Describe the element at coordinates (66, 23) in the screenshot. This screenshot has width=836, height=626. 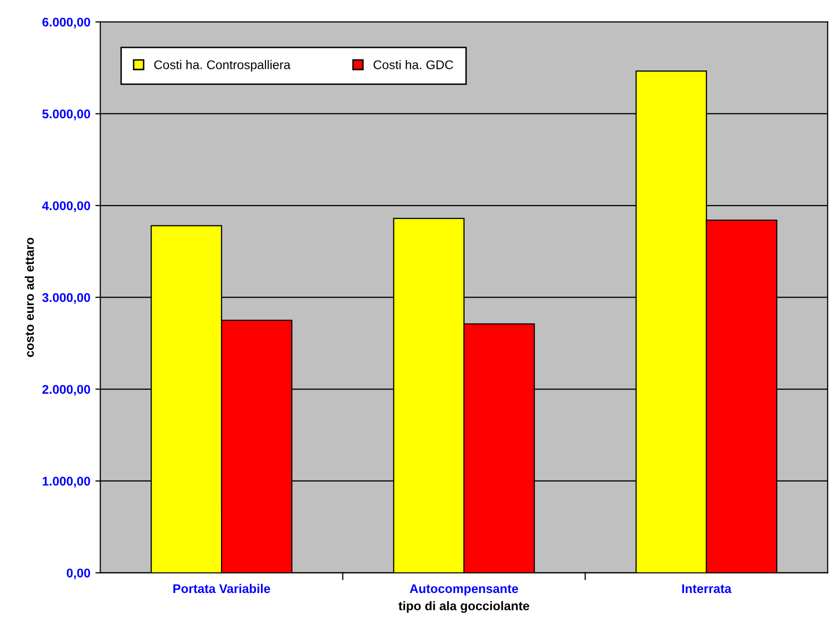
I see `y-tick-label: 6.000,00` at that location.